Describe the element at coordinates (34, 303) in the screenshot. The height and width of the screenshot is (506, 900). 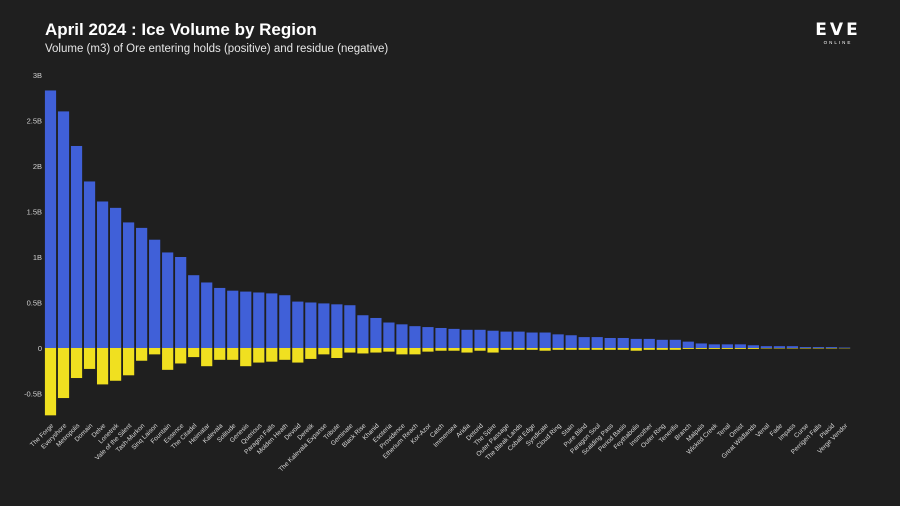
I see `y-tick-label: 0.5B` at that location.